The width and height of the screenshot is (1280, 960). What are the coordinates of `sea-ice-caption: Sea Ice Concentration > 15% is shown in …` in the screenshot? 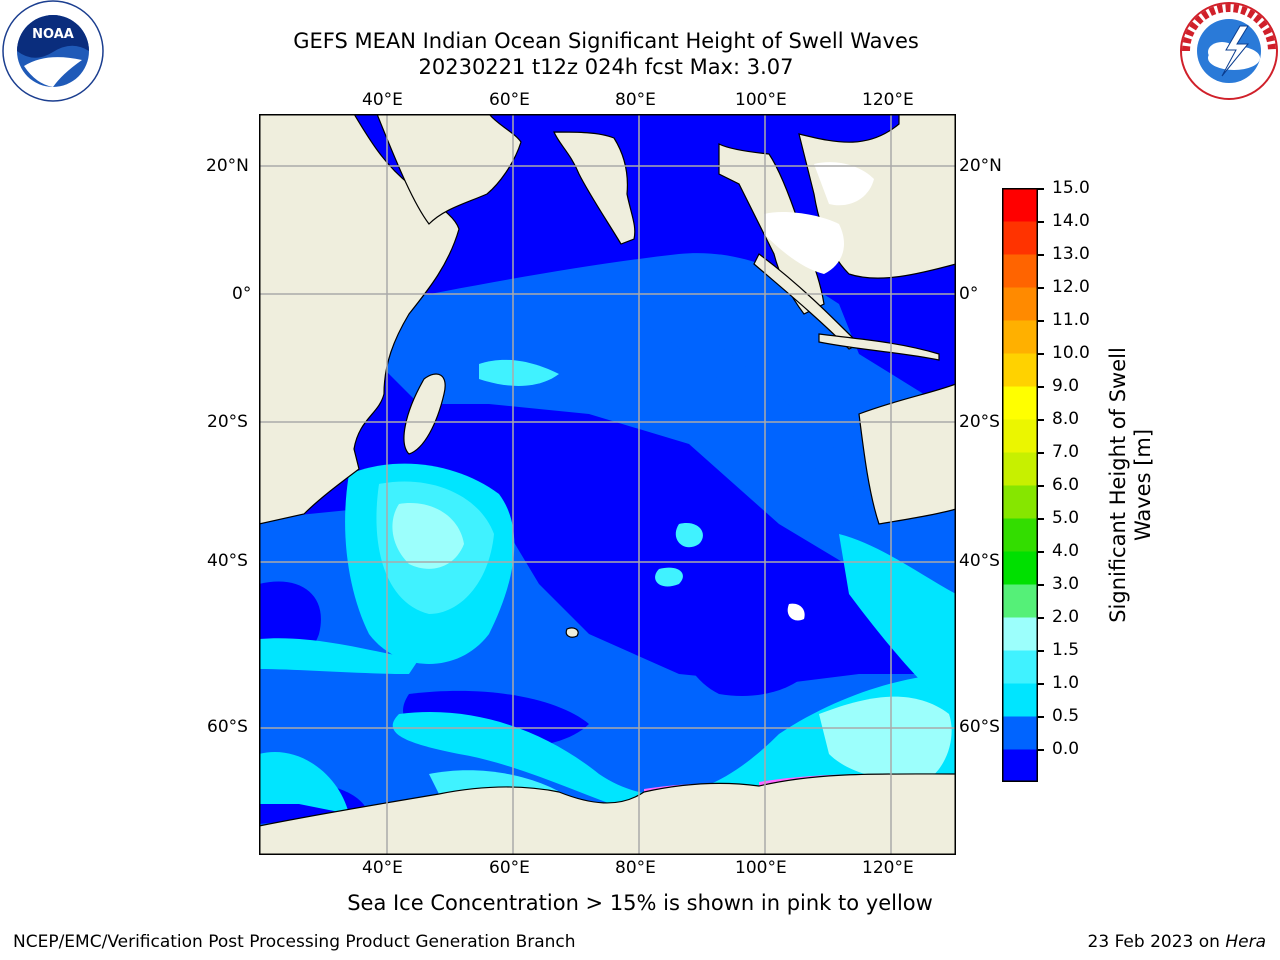 It's located at (640, 903).